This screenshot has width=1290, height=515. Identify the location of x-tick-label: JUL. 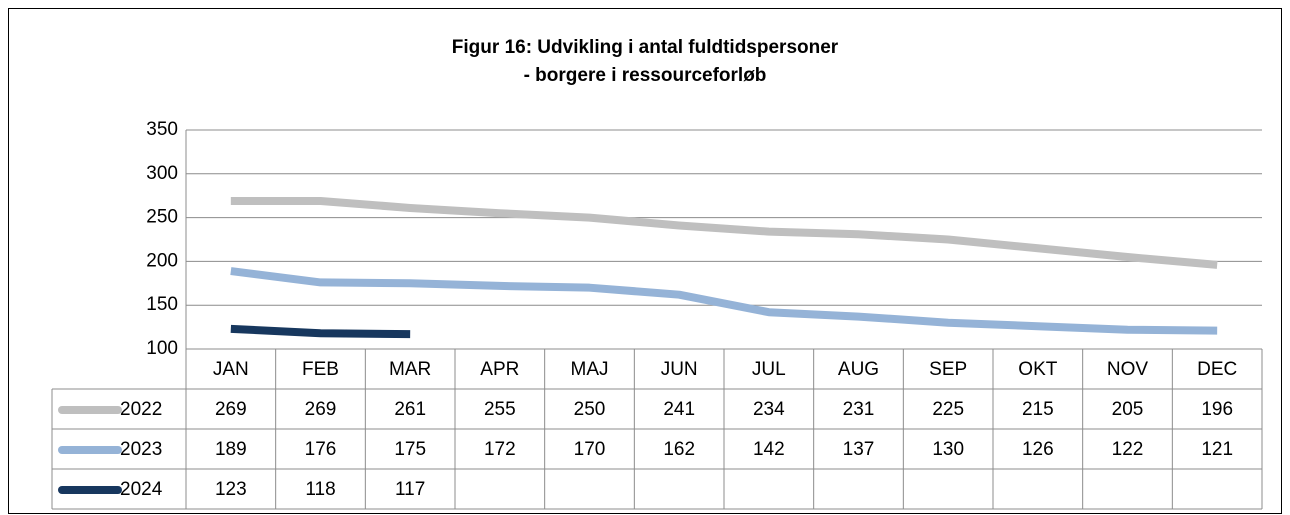
(769, 369).